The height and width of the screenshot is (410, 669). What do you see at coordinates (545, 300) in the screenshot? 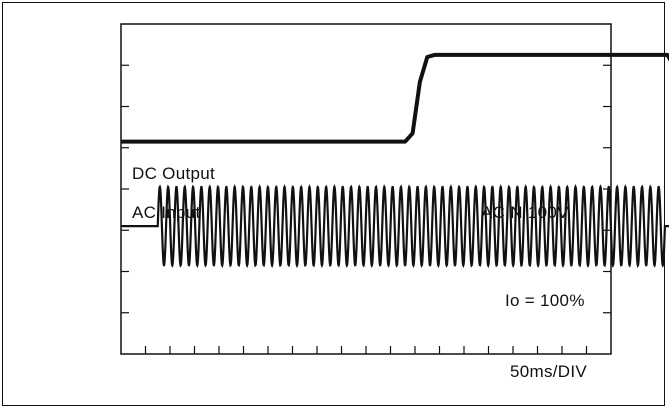
I see `load-current-annotation: Io = 100%` at bounding box center [545, 300].